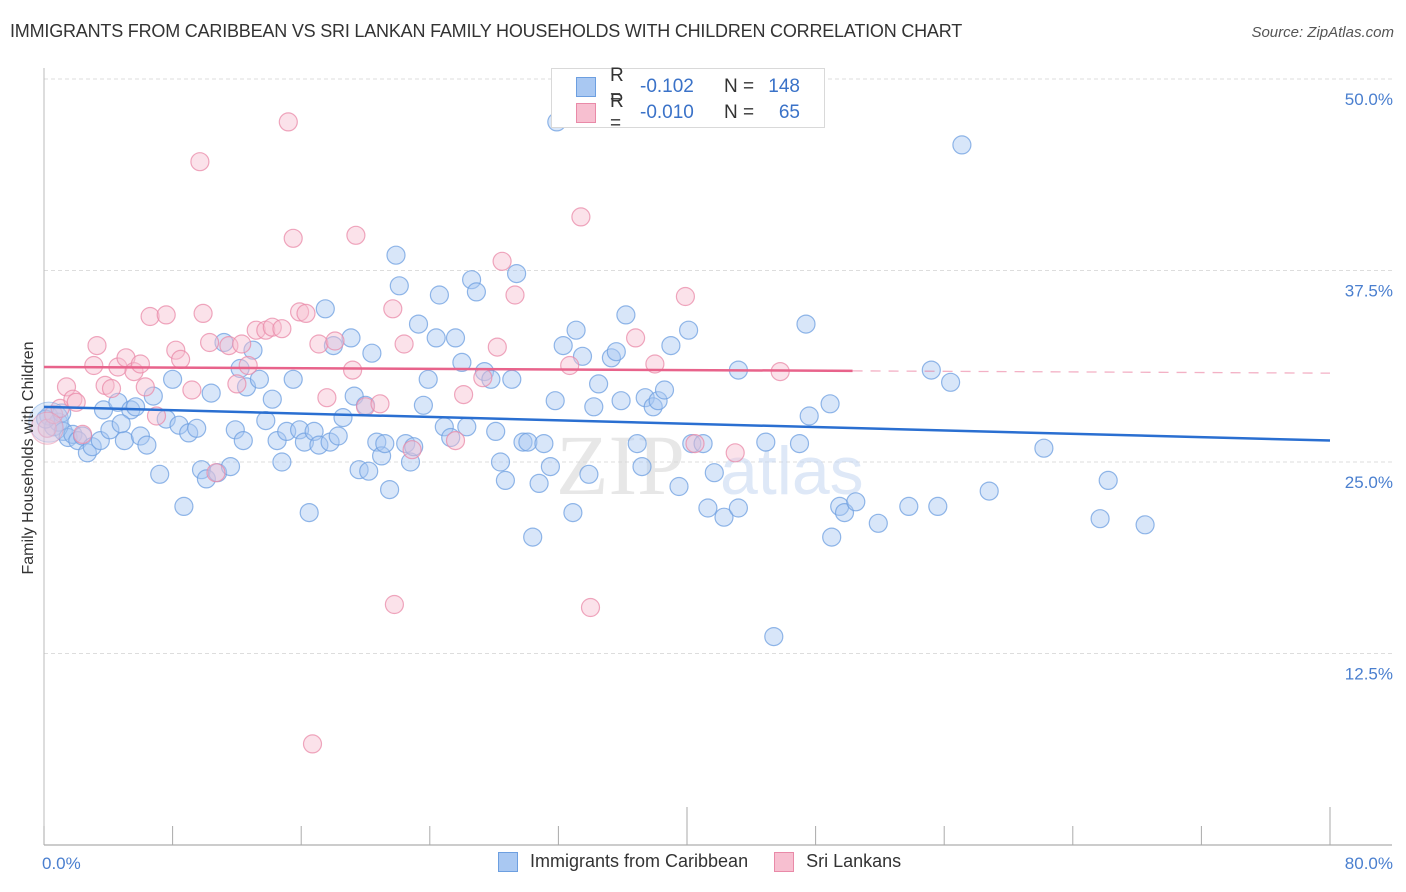  Describe the element at coordinates (639, 861) in the screenshot. I see `legend-label-caribbean: Immigrants from Caribbean` at that location.